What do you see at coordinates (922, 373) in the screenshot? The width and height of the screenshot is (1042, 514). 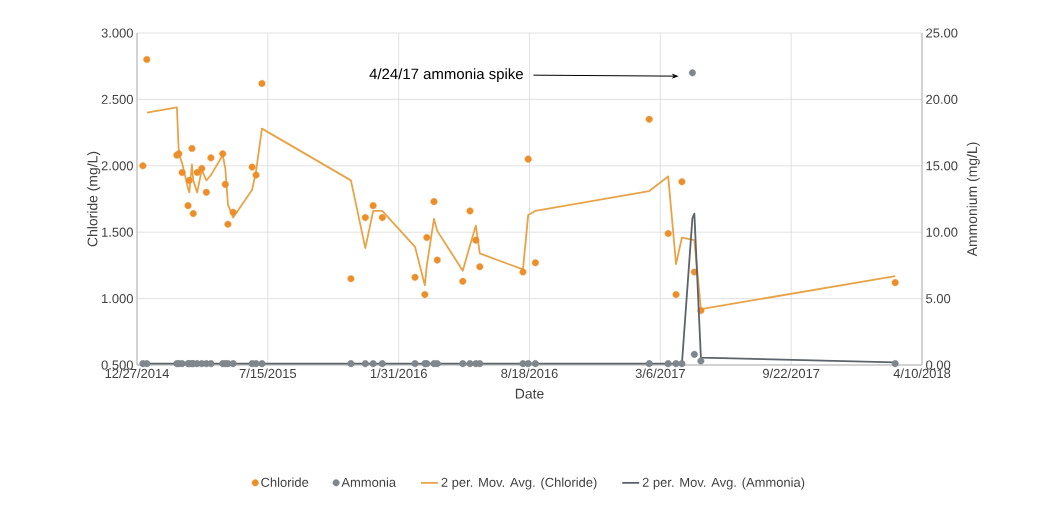 I see `x-tick-label: 4/10/2018` at bounding box center [922, 373].